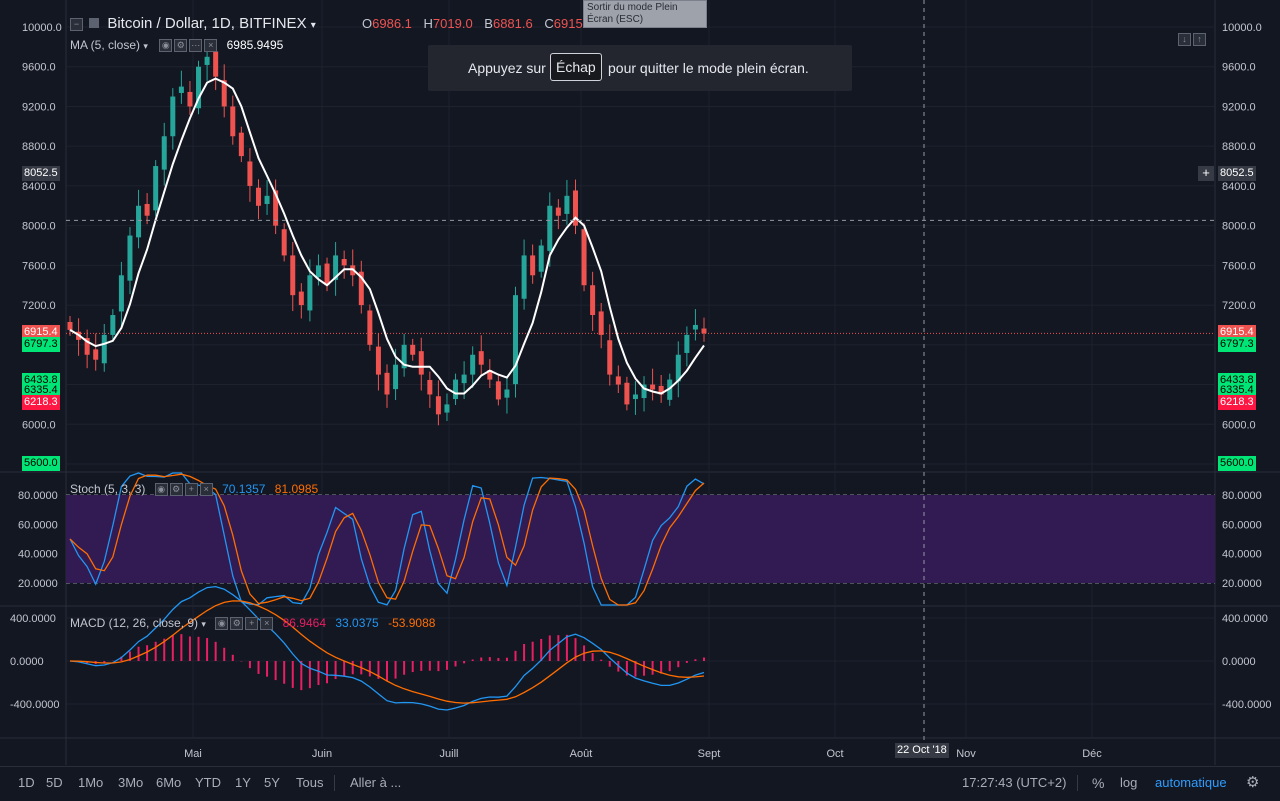 The height and width of the screenshot is (801, 1280). Describe the element at coordinates (255, 45) in the screenshot. I see `ma-value: 6985.9495` at that location.